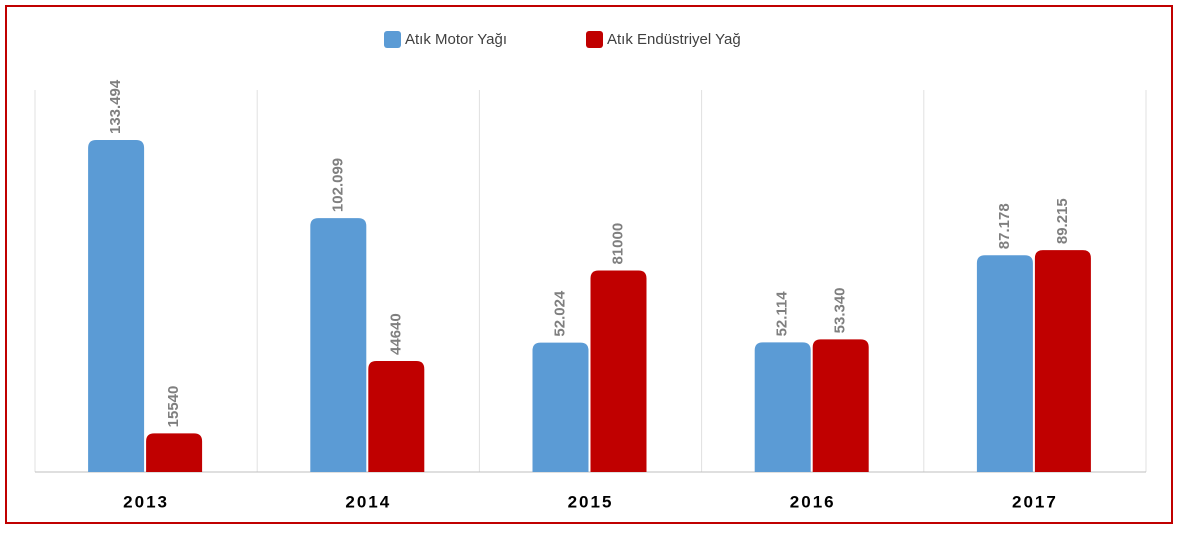 This screenshot has width=1180, height=535. What do you see at coordinates (1062, 221) in the screenshot?
I see `data-label: 89.215` at bounding box center [1062, 221].